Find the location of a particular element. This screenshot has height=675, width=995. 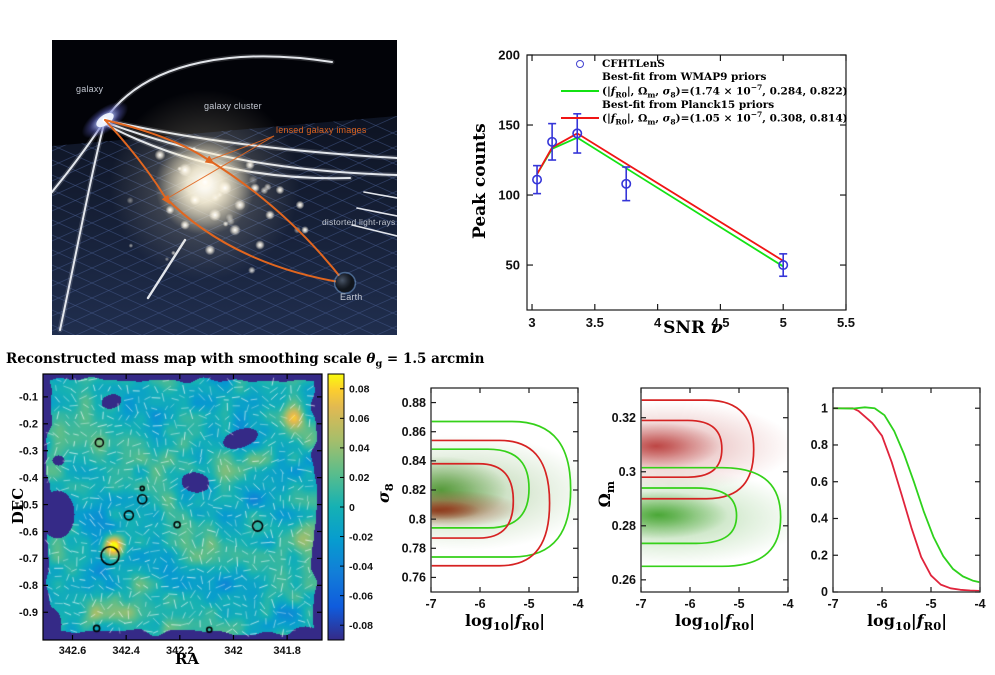

svg-text: 342.6 is located at coordinates (73, 651).